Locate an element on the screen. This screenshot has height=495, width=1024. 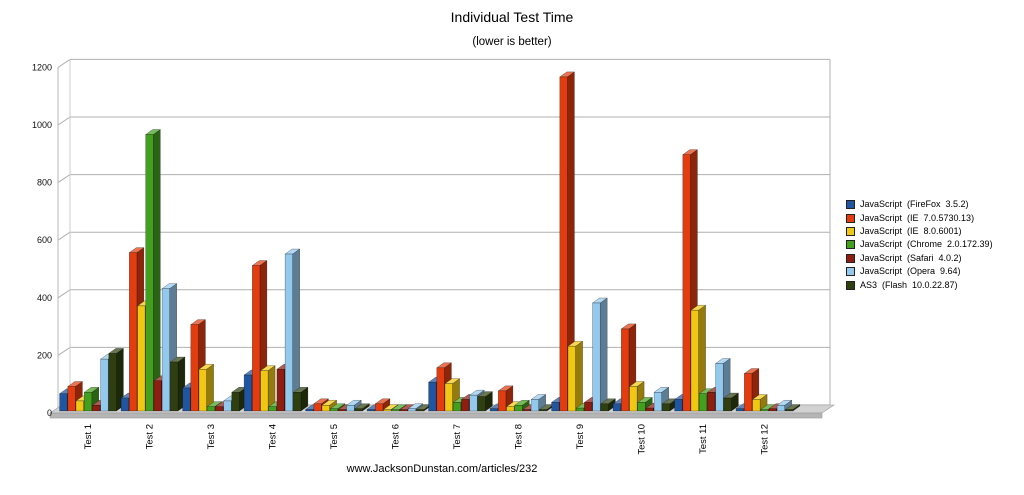
y-axis-tick-label: 0 is located at coordinates (49, 413).